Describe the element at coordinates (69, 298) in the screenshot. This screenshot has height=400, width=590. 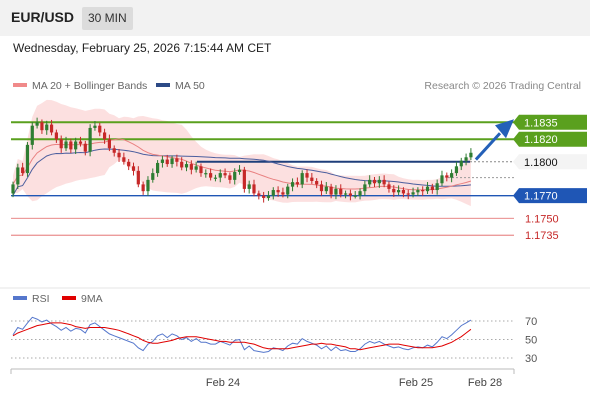
I see `rsi-ma-swatch` at that location.